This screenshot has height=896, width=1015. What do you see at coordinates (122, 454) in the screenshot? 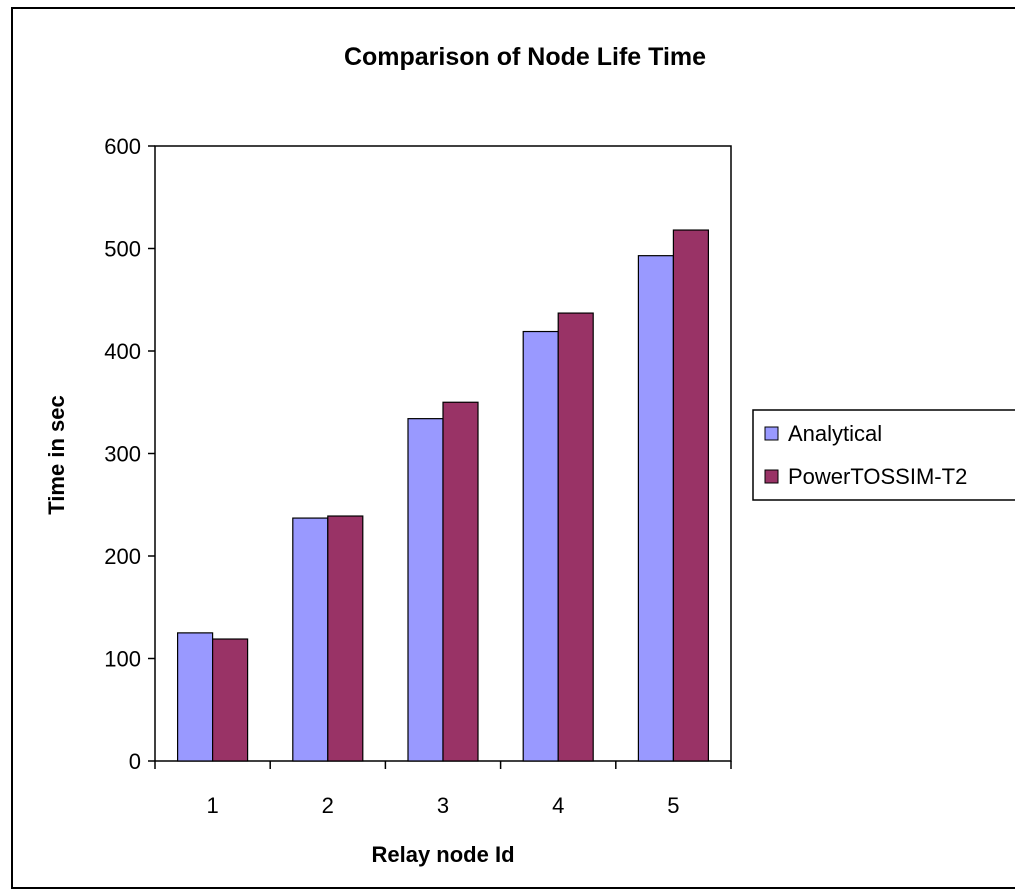
I see `y-tick-label: 300` at bounding box center [122, 454].